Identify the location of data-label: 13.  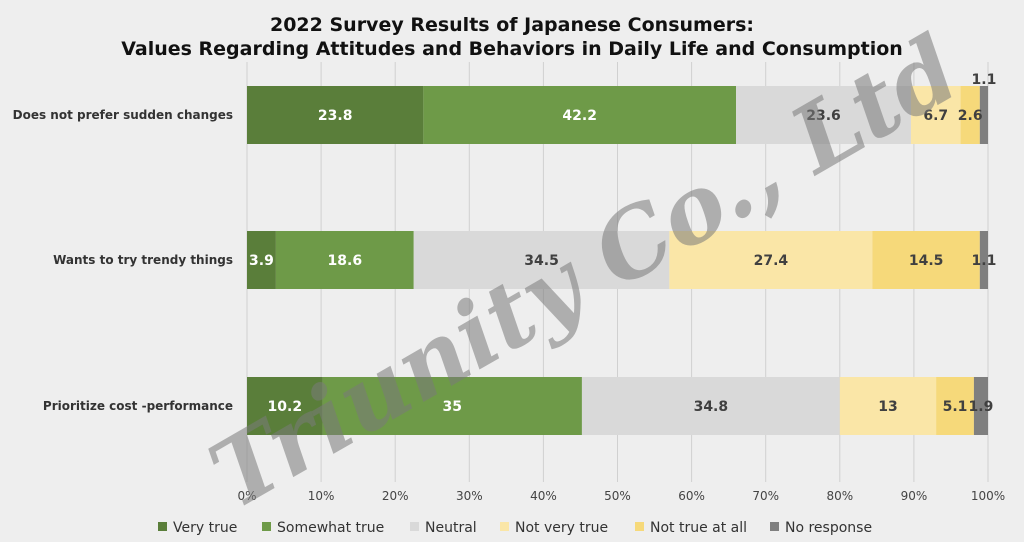
(887, 407).